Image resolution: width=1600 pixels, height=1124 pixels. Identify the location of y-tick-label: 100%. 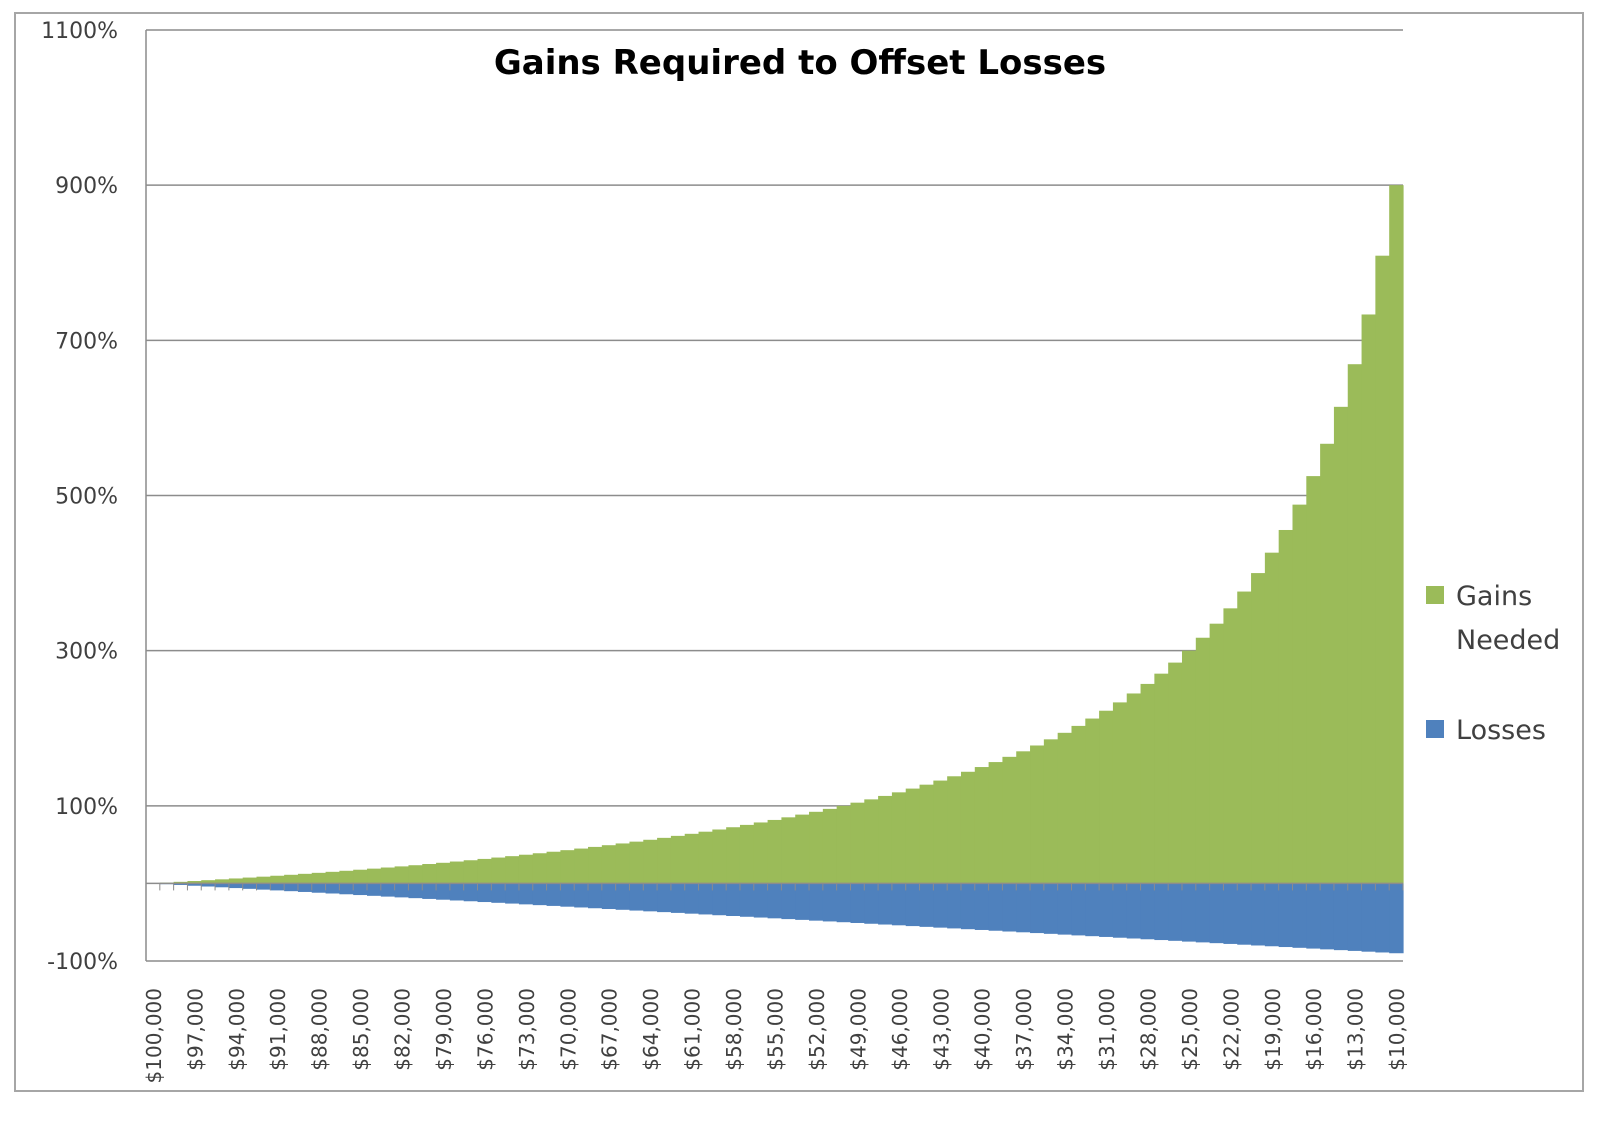
(86, 807).